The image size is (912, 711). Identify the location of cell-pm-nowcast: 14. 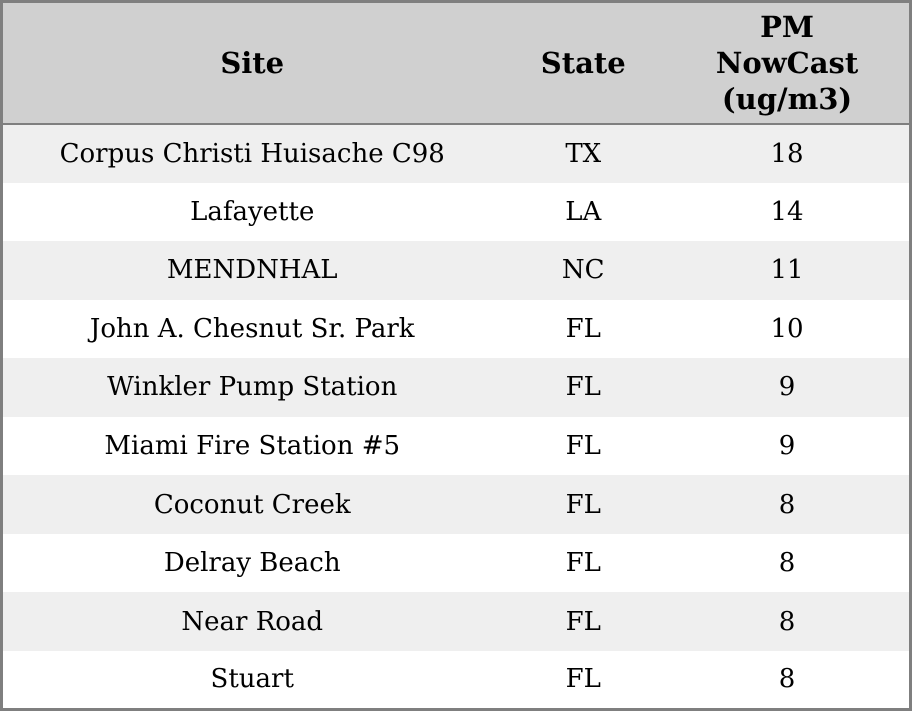
(787, 211).